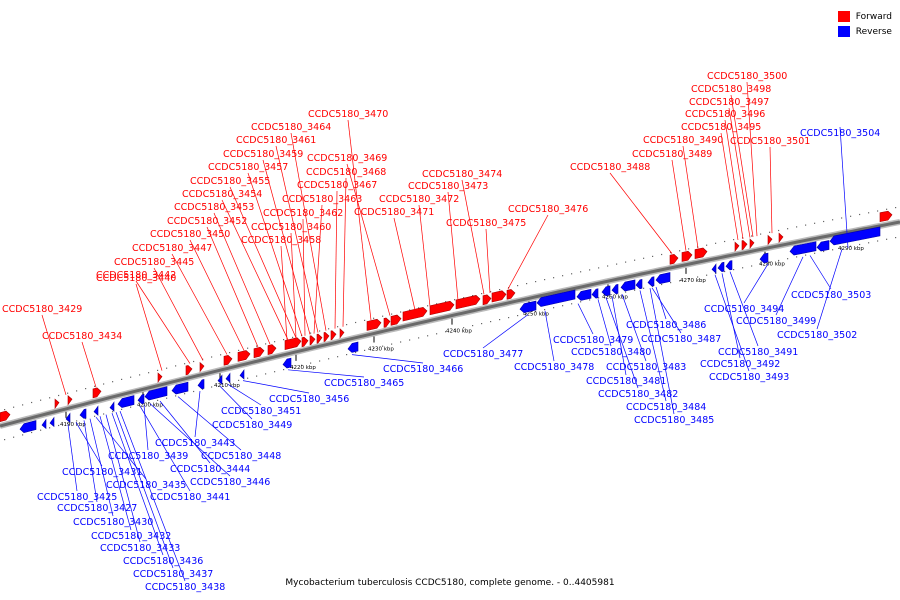 The image size is (900, 600). What do you see at coordinates (150, 405) in the screenshot?
I see `kbp-tick-label: 4200 kbp` at bounding box center [150, 405].